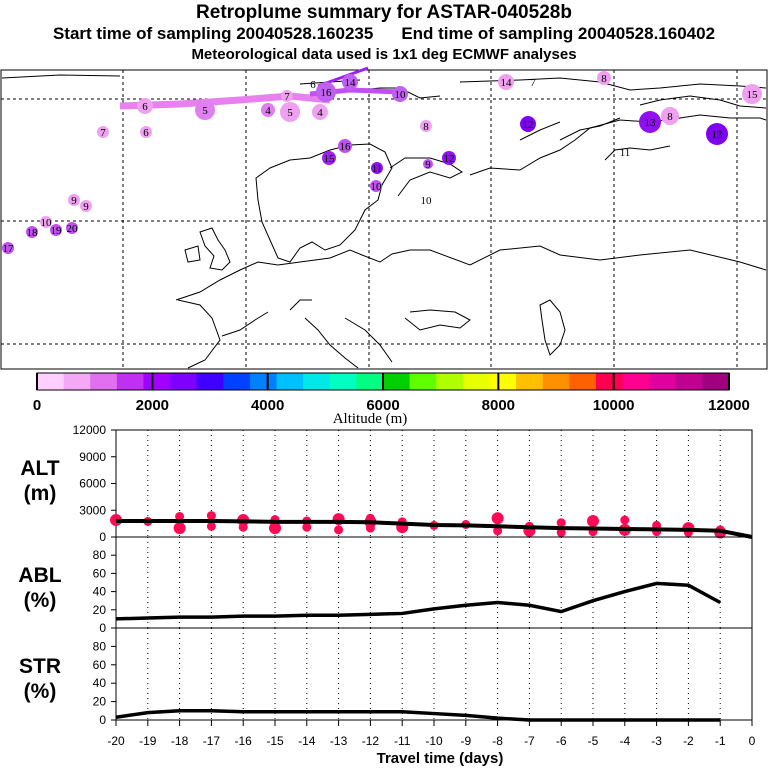 The image size is (768, 768). What do you see at coordinates (223, 334) in the screenshot?
I see `coastline-iberia` at bounding box center [223, 334].